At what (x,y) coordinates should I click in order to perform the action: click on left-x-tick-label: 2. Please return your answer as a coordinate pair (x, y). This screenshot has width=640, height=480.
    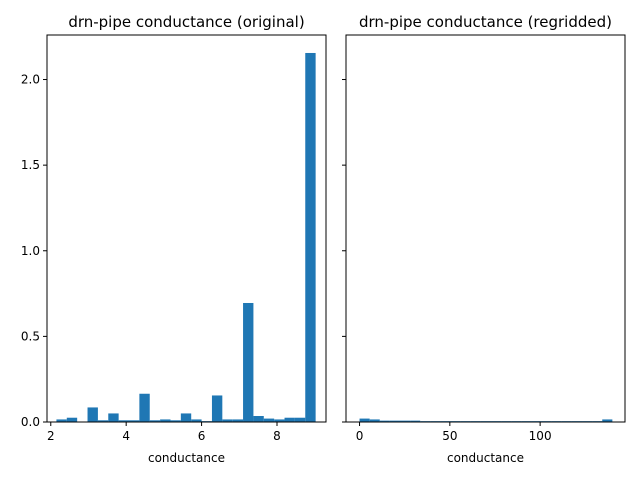
    Looking at the image, I should click on (51, 436).